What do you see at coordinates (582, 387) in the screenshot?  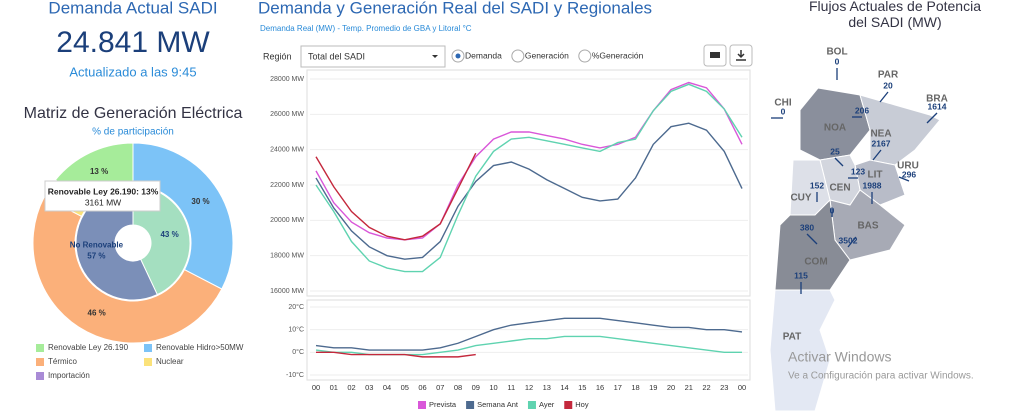 I see `x-tick-label: 15` at bounding box center [582, 387].